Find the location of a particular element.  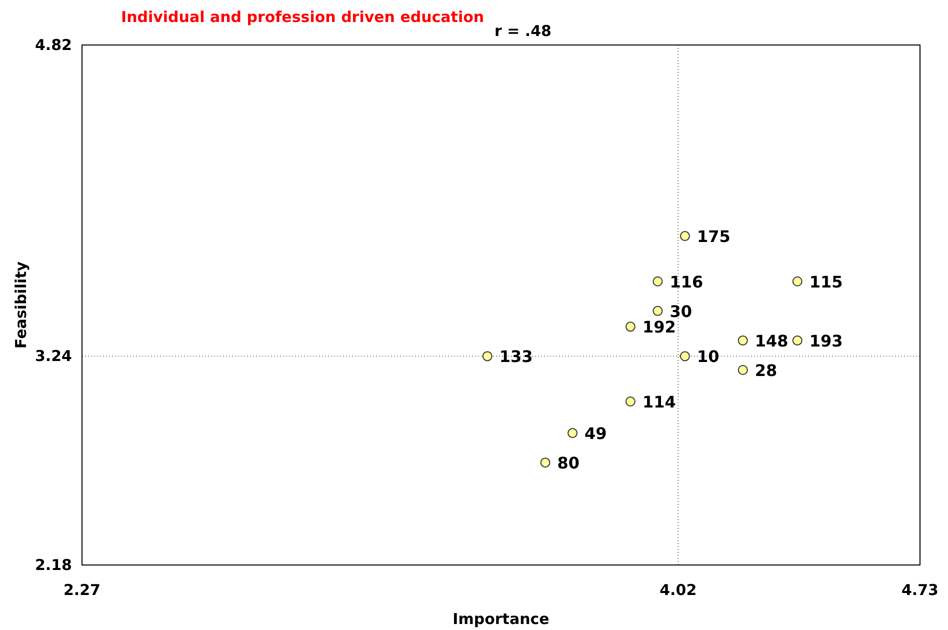

annotation: 114 is located at coordinates (659, 402).